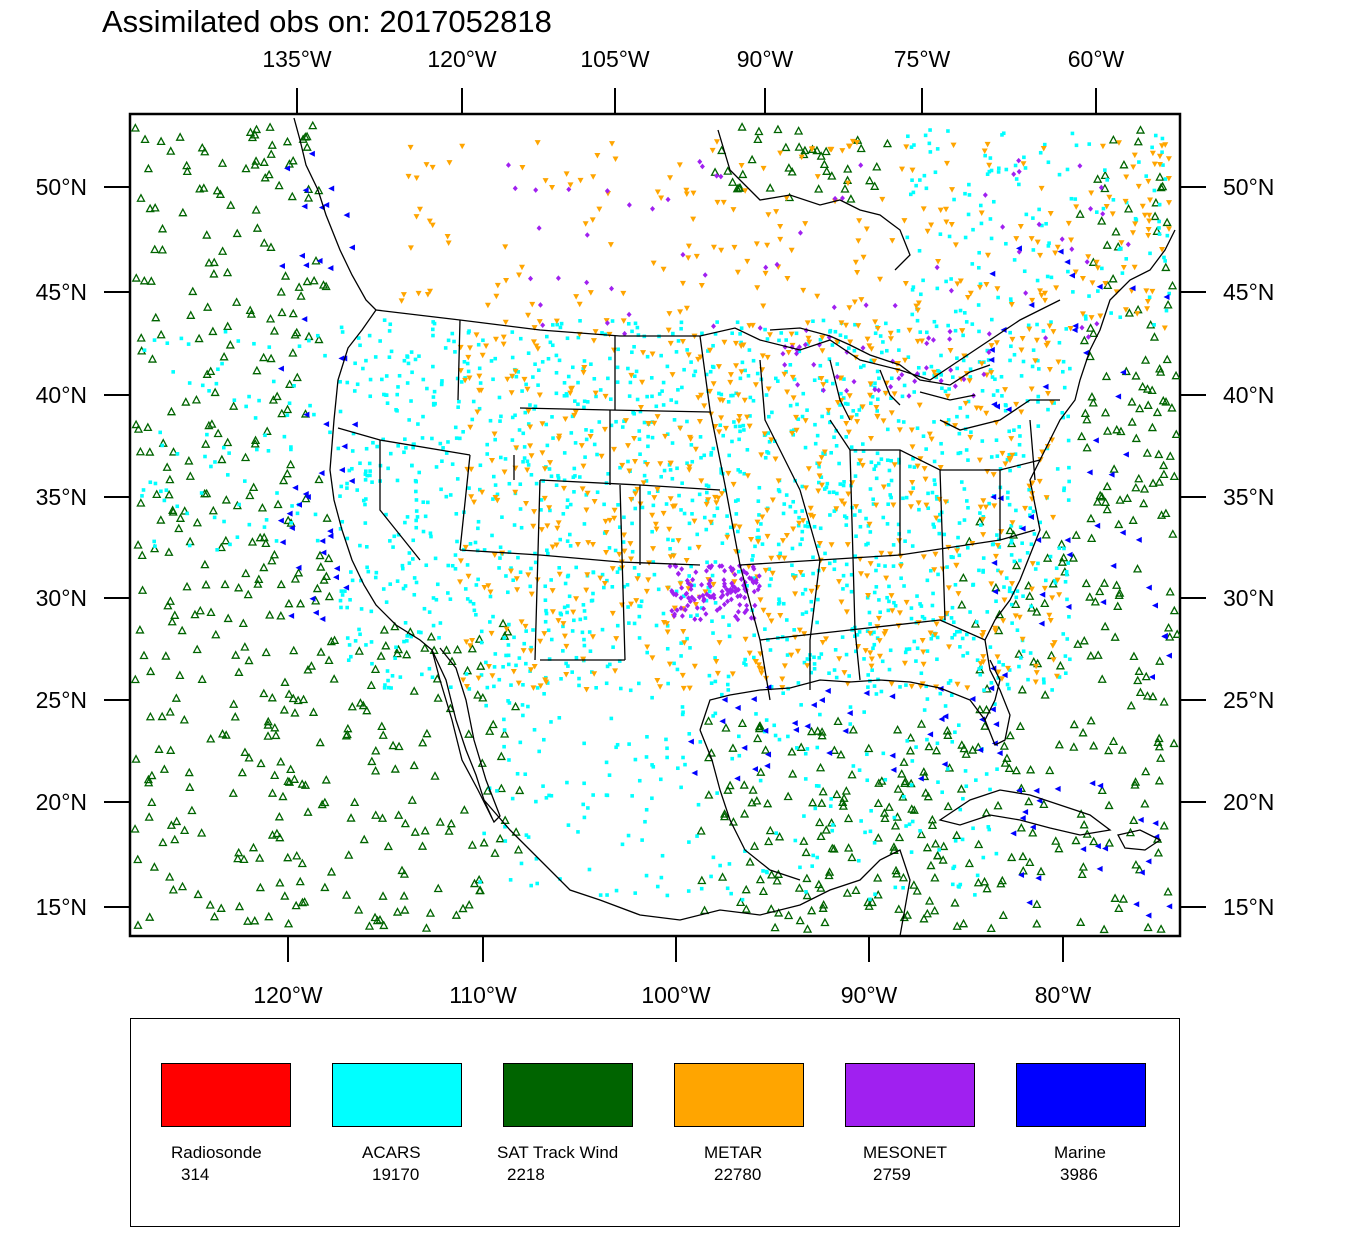 The image size is (1350, 1250). What do you see at coordinates (718, 340) in the screenshot?
I see `canada-us-border` at bounding box center [718, 340].